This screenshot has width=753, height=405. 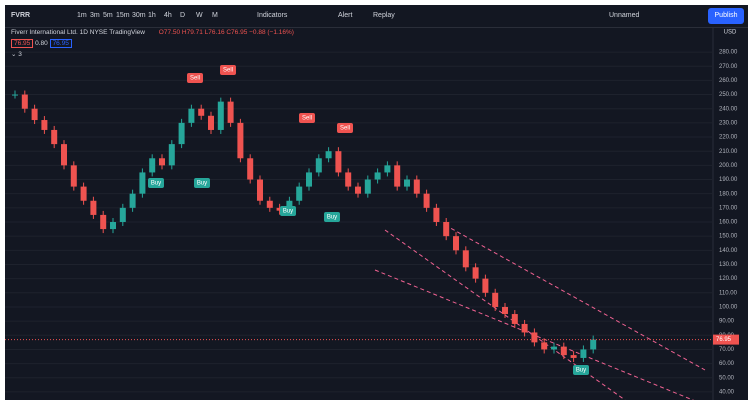 I want to click on last-price-label: 76.95, so click(x=724, y=340).